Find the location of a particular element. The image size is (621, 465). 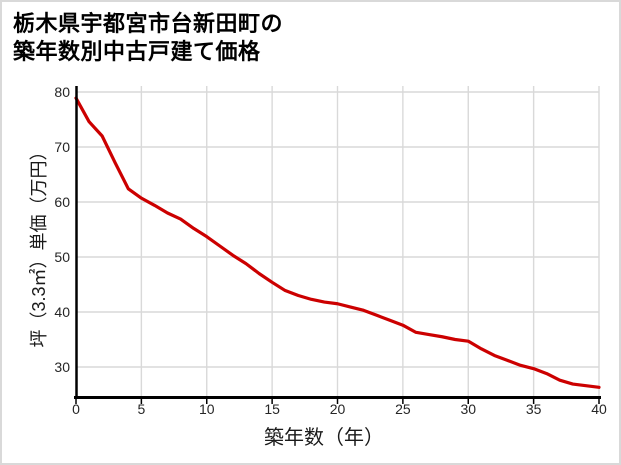

x-tick-label: 30 is located at coordinates (468, 409).